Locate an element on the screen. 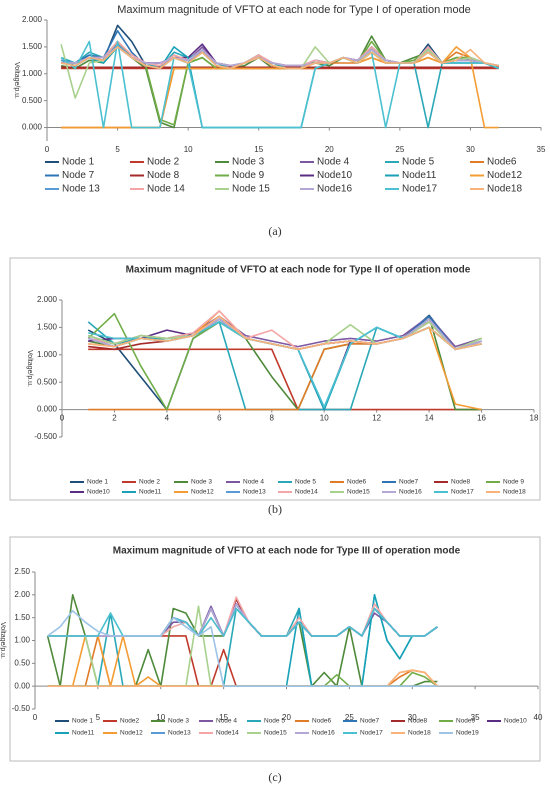 The width and height of the screenshot is (550, 790). x-tick-label: 12 is located at coordinates (376, 418).